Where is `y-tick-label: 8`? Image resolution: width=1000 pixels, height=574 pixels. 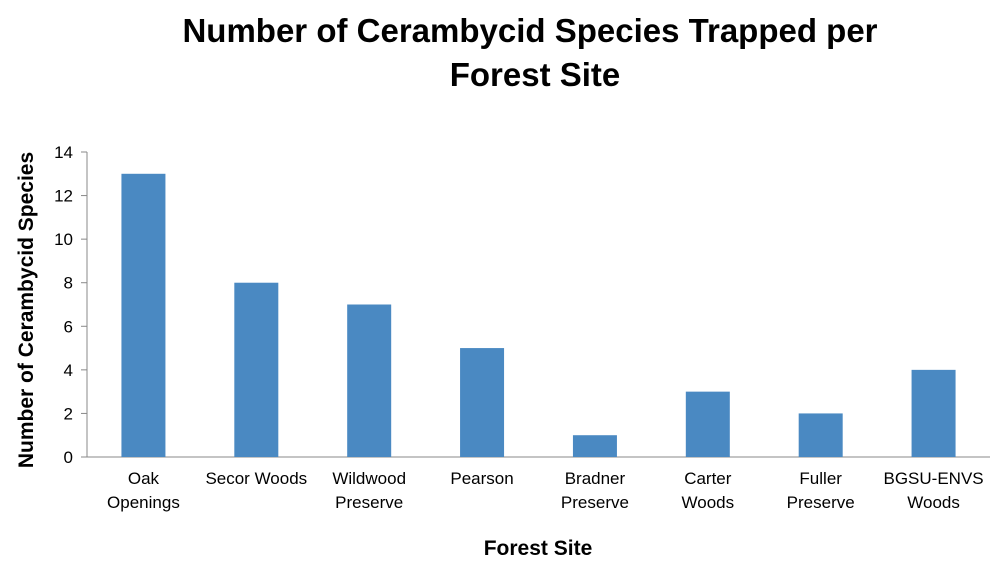 y-tick-label: 8 is located at coordinates (68, 283).